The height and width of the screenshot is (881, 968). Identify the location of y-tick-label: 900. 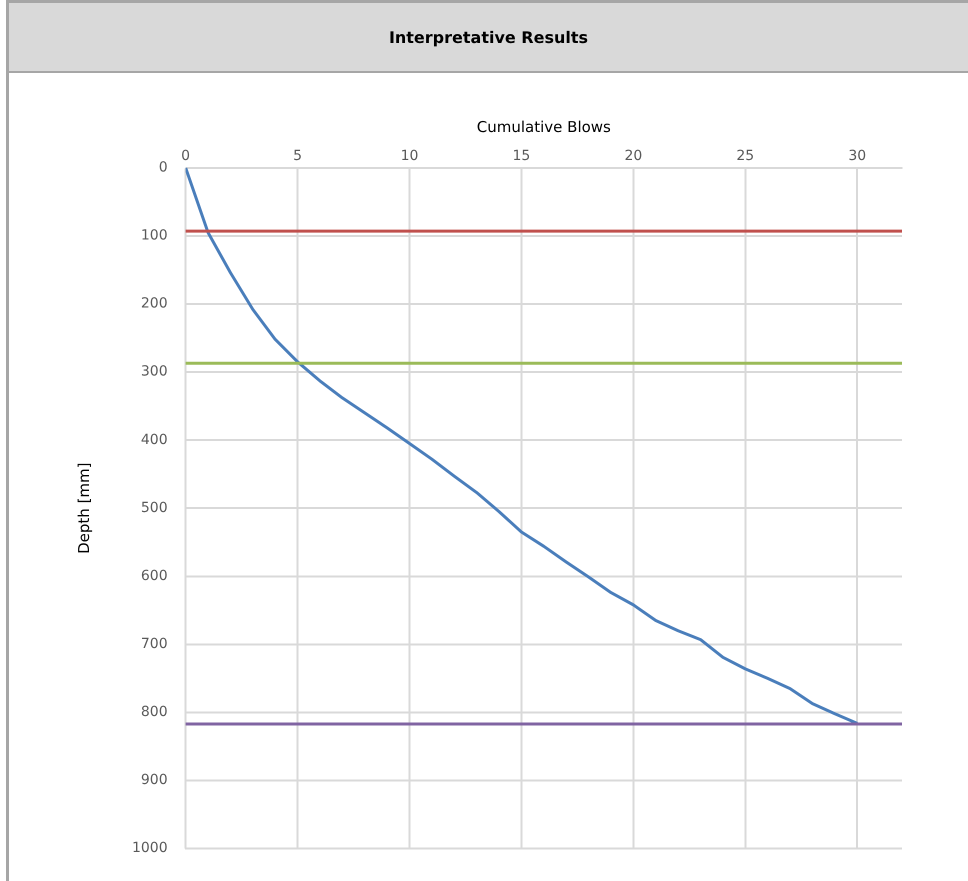
(154, 780).